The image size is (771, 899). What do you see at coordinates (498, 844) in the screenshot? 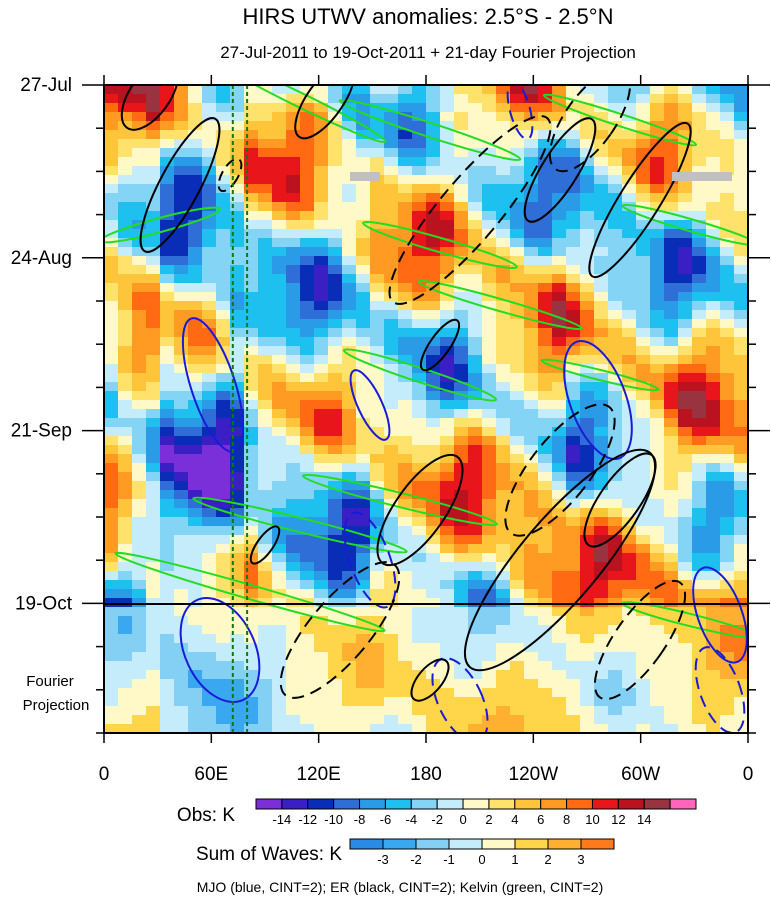
I see `waves-legend-swatch` at bounding box center [498, 844].